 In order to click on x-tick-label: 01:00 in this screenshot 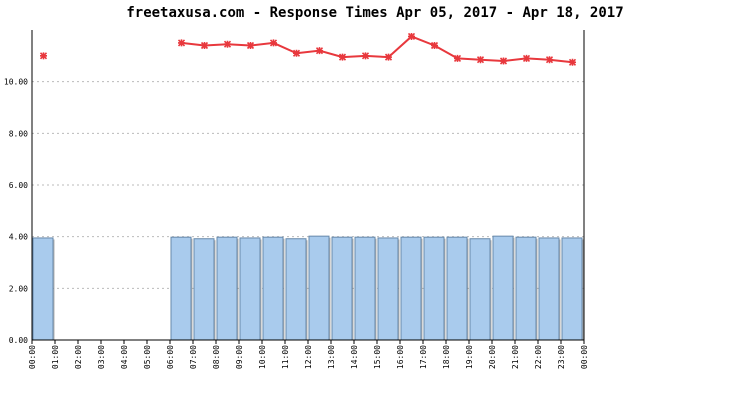, I will do `click(55, 357)`.